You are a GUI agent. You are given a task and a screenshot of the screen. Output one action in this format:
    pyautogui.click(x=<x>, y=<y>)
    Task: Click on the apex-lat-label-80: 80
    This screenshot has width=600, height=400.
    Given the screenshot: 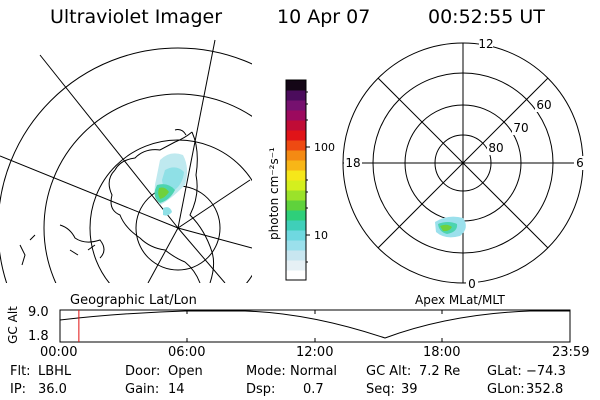 What is the action you would take?
    pyautogui.click(x=495, y=148)
    